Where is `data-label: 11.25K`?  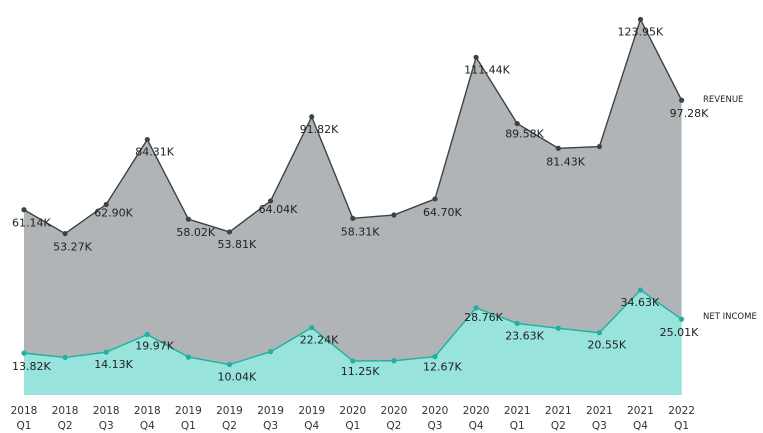 data-label: 11.25K is located at coordinates (360, 371).